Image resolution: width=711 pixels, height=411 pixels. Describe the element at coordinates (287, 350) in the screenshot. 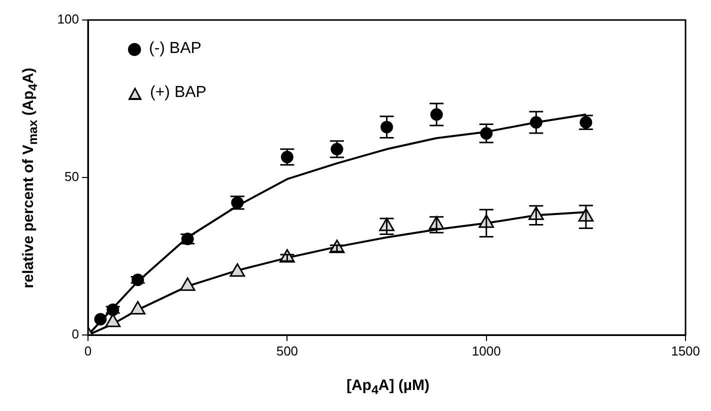

I see `x-tick-label: 500` at that location.